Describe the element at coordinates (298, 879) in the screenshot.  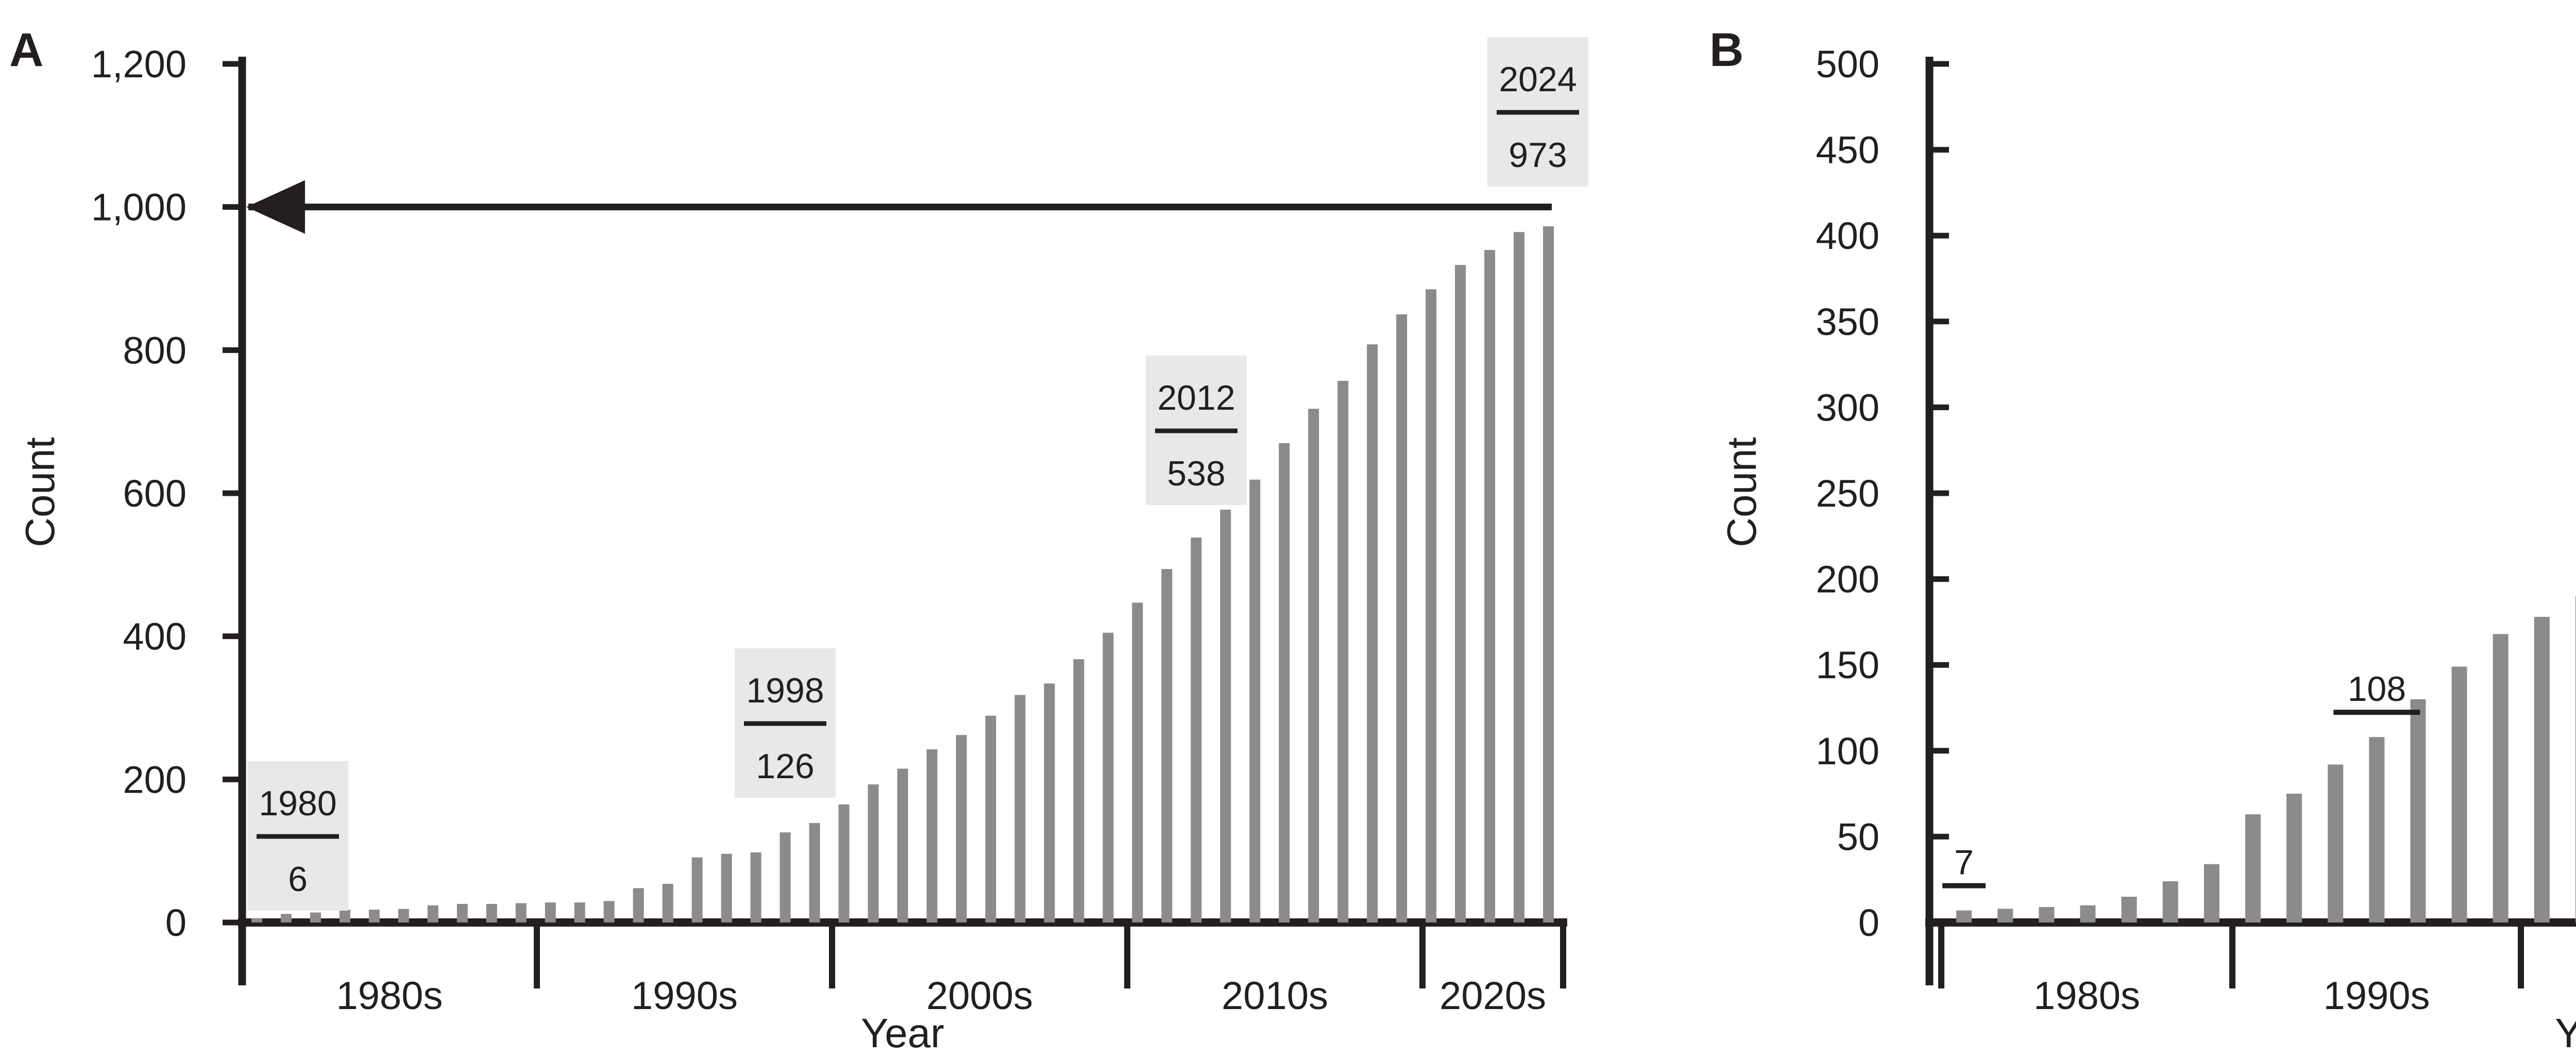
I see `annotation-value: 6` at that location.